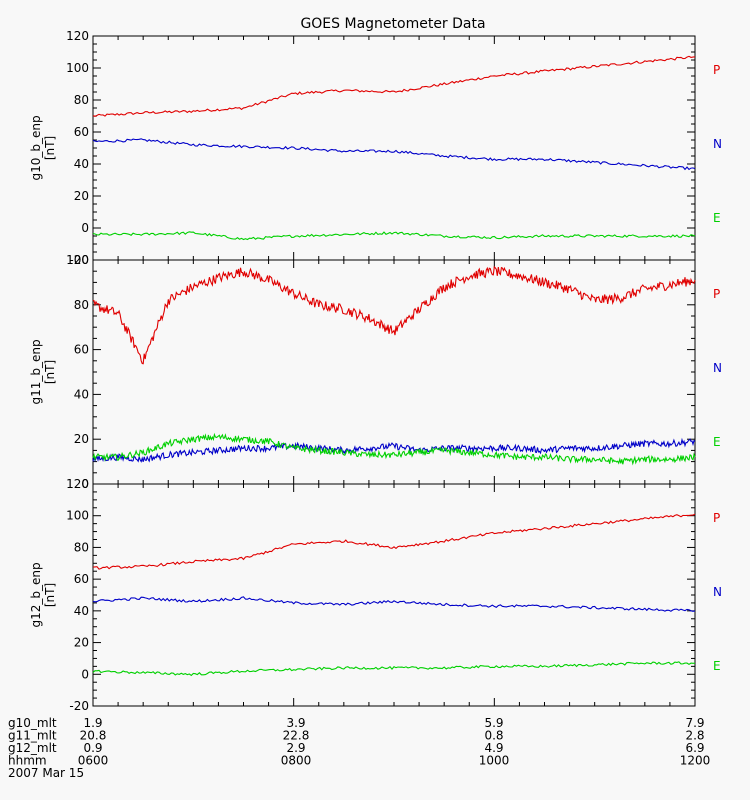 Image resolution: width=750 pixels, height=800 pixels. I want to click on footer-row-label: g12_mlt, so click(32, 748).